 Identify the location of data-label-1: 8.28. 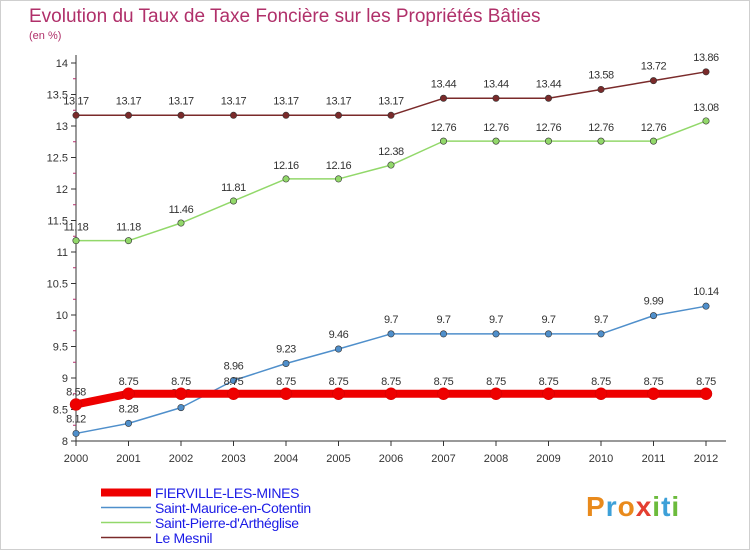
(129, 409).